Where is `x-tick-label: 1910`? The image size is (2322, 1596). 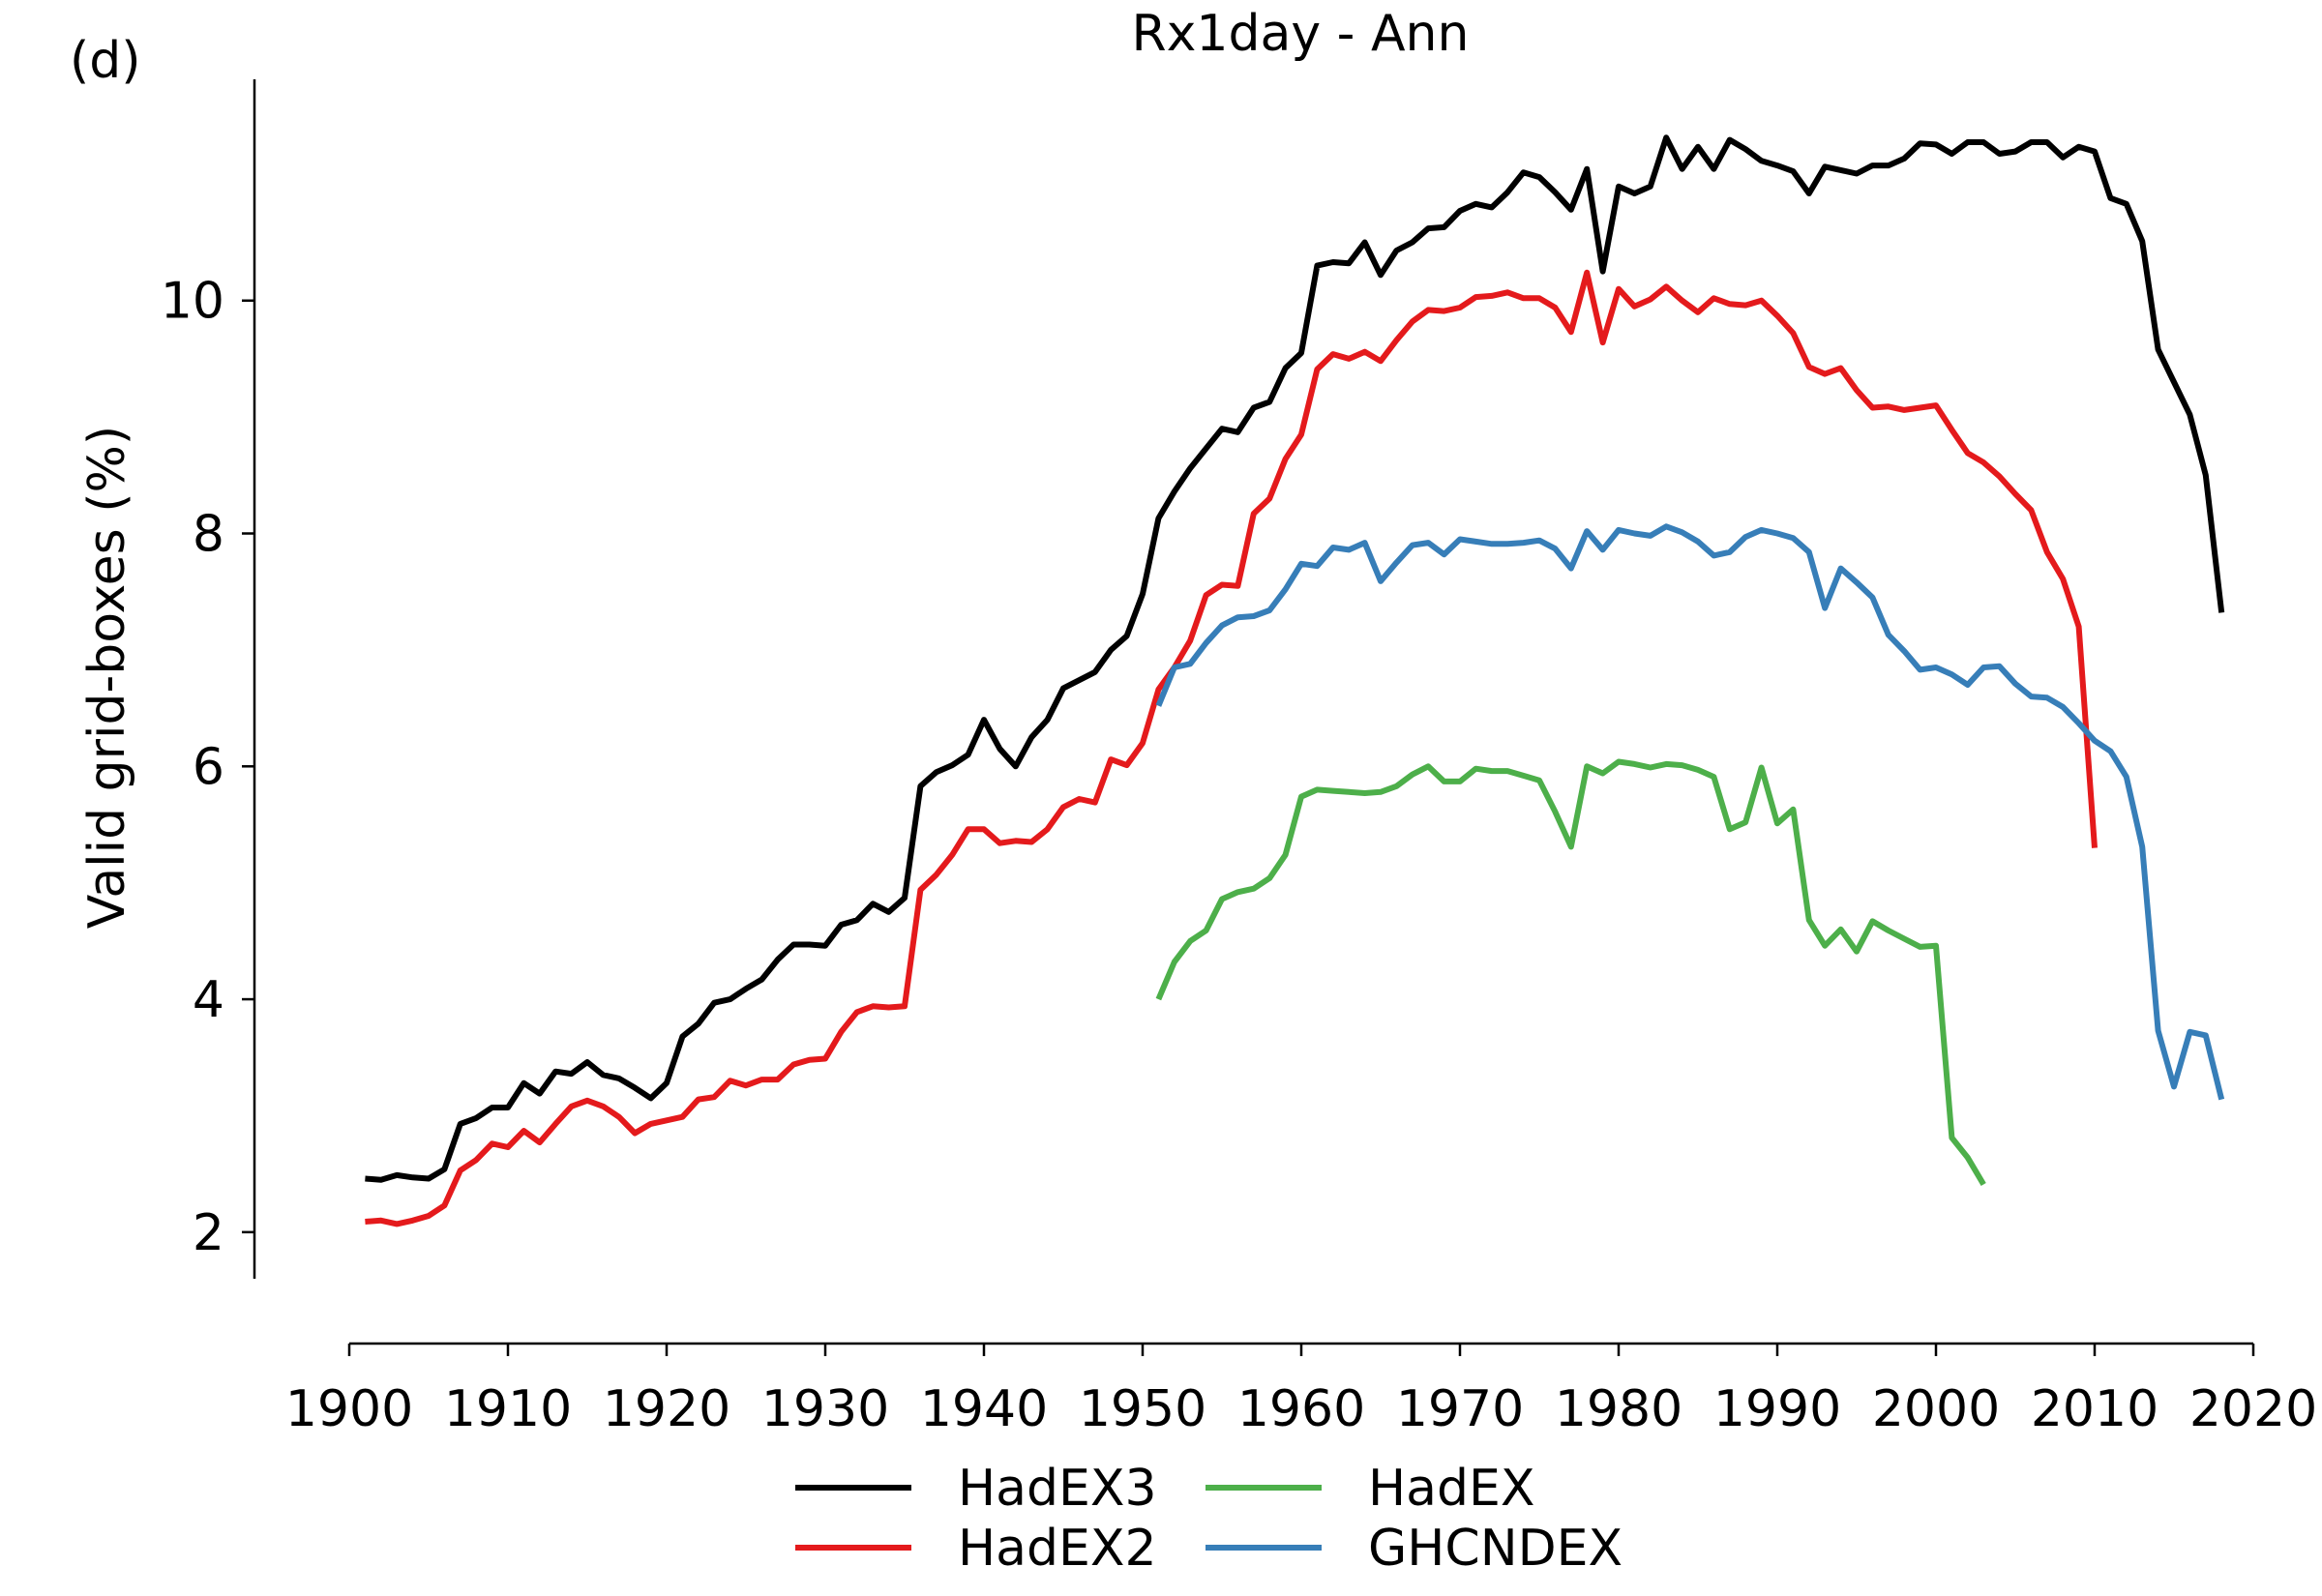 x-tick-label: 1910 is located at coordinates (508, 1409).